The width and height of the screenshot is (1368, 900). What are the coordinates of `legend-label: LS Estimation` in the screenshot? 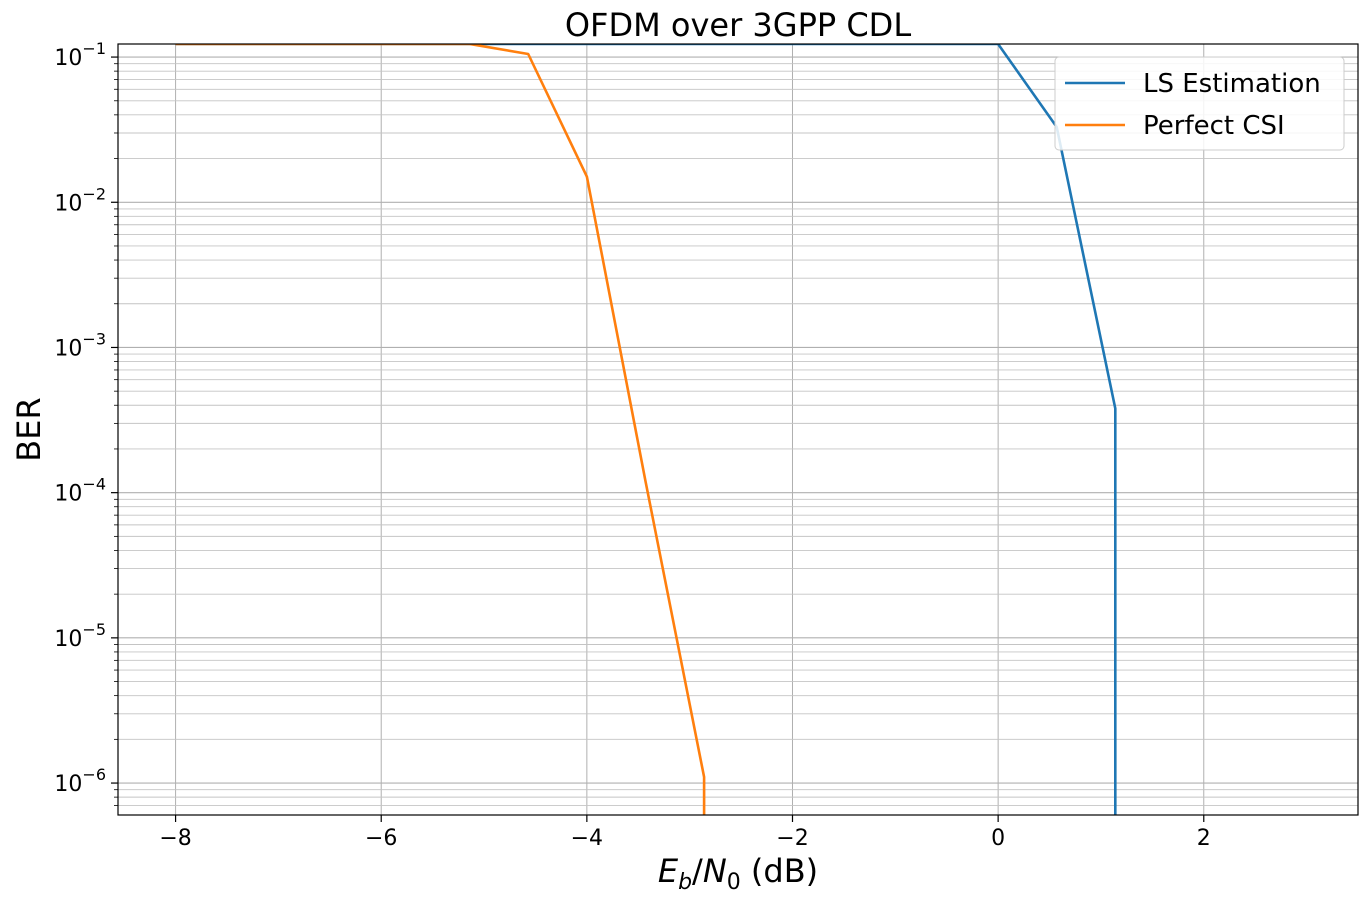 It's located at (1232, 84).